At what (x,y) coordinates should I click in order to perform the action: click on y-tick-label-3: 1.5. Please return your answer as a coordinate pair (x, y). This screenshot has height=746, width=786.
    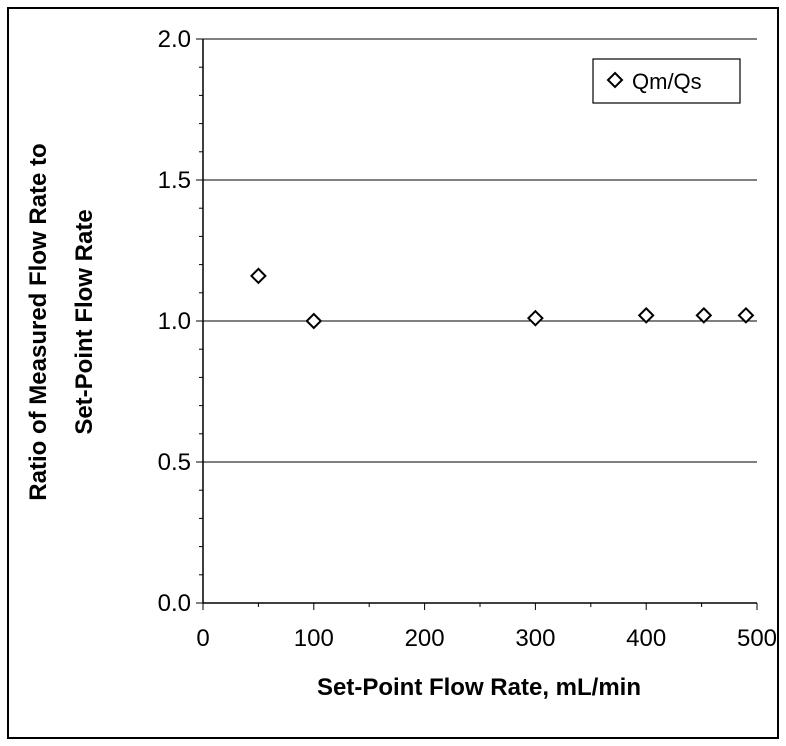
    Looking at the image, I should click on (174, 180).